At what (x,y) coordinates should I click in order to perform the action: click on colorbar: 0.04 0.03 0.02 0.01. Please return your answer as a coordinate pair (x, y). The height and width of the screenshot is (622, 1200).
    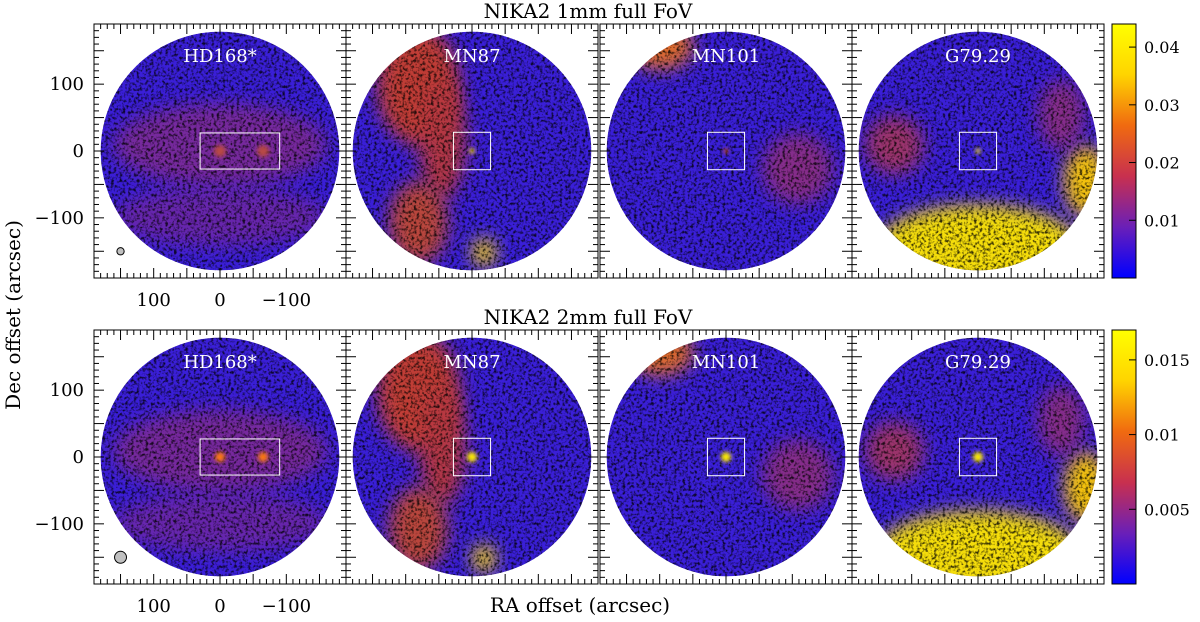
    Looking at the image, I should click on (1145, 151).